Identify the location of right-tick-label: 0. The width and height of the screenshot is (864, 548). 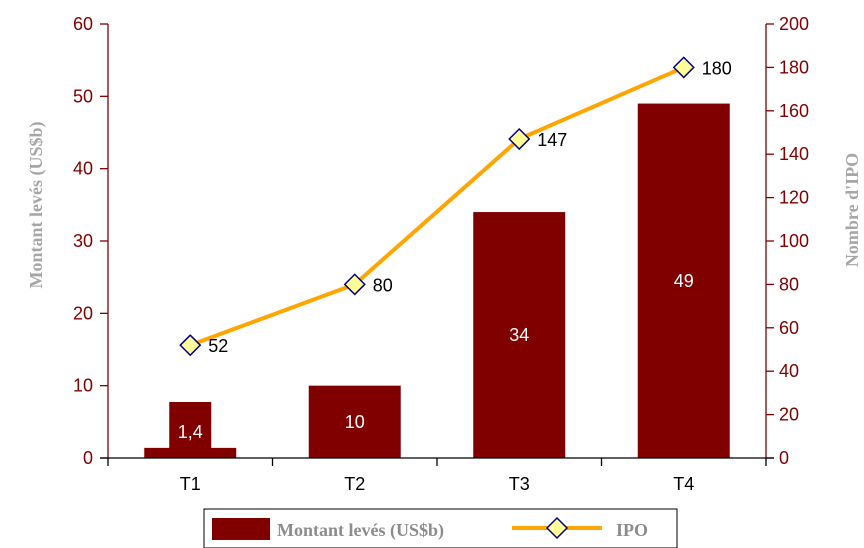
(784, 458).